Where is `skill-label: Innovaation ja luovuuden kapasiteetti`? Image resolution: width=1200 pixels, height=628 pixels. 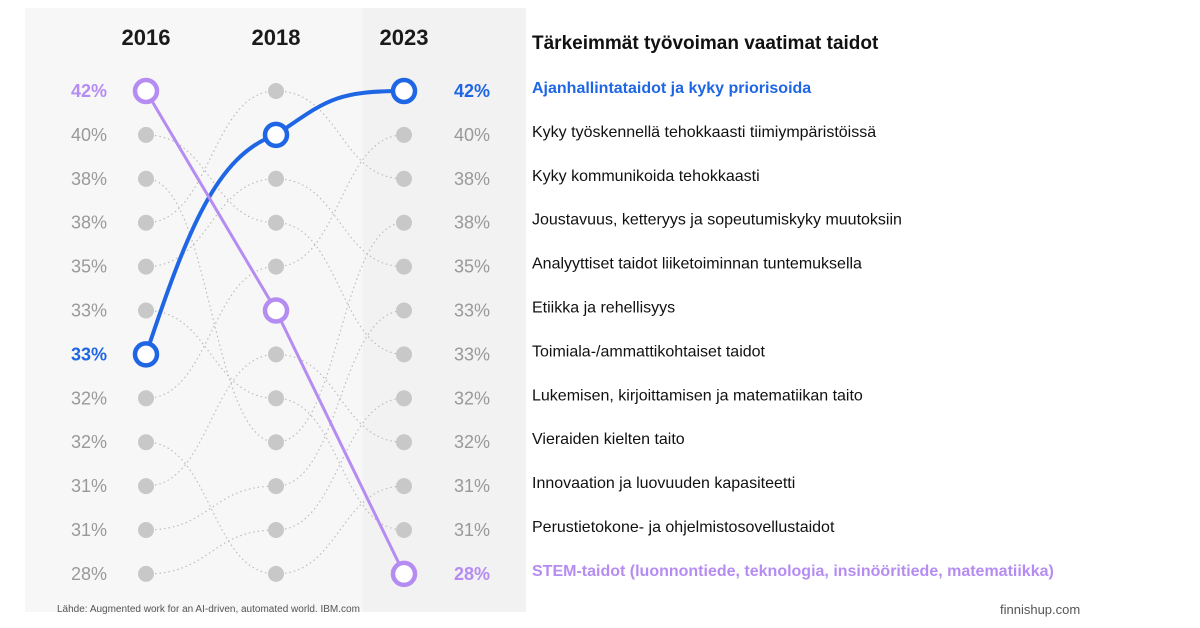 skill-label: Innovaation ja luovuuden kapasiteetti is located at coordinates (663, 483).